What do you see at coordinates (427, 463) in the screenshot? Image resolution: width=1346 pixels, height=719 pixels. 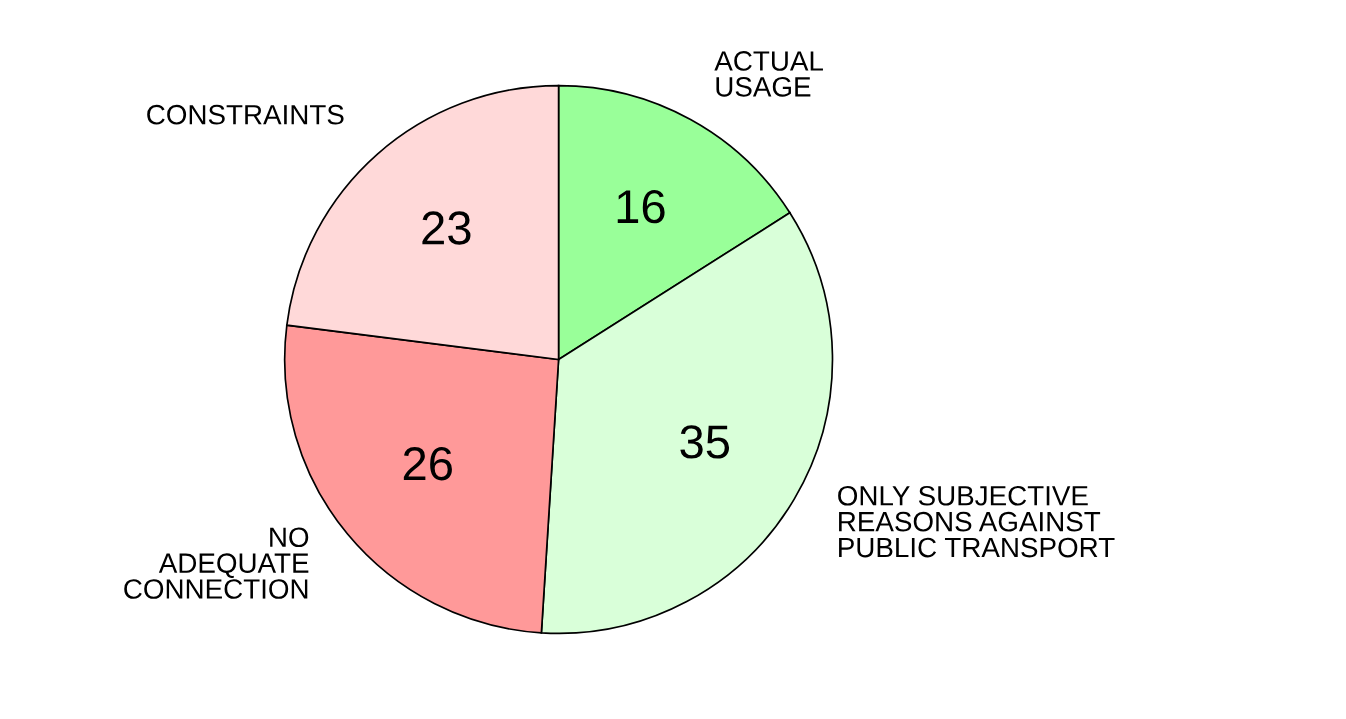 I see `data-label: 26` at bounding box center [427, 463].